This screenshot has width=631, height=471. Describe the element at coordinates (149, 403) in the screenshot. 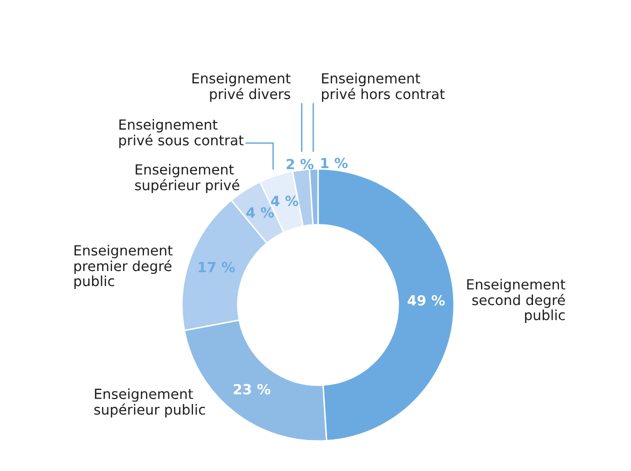

I see `slice-label: Enseignement supérieur public` at that location.